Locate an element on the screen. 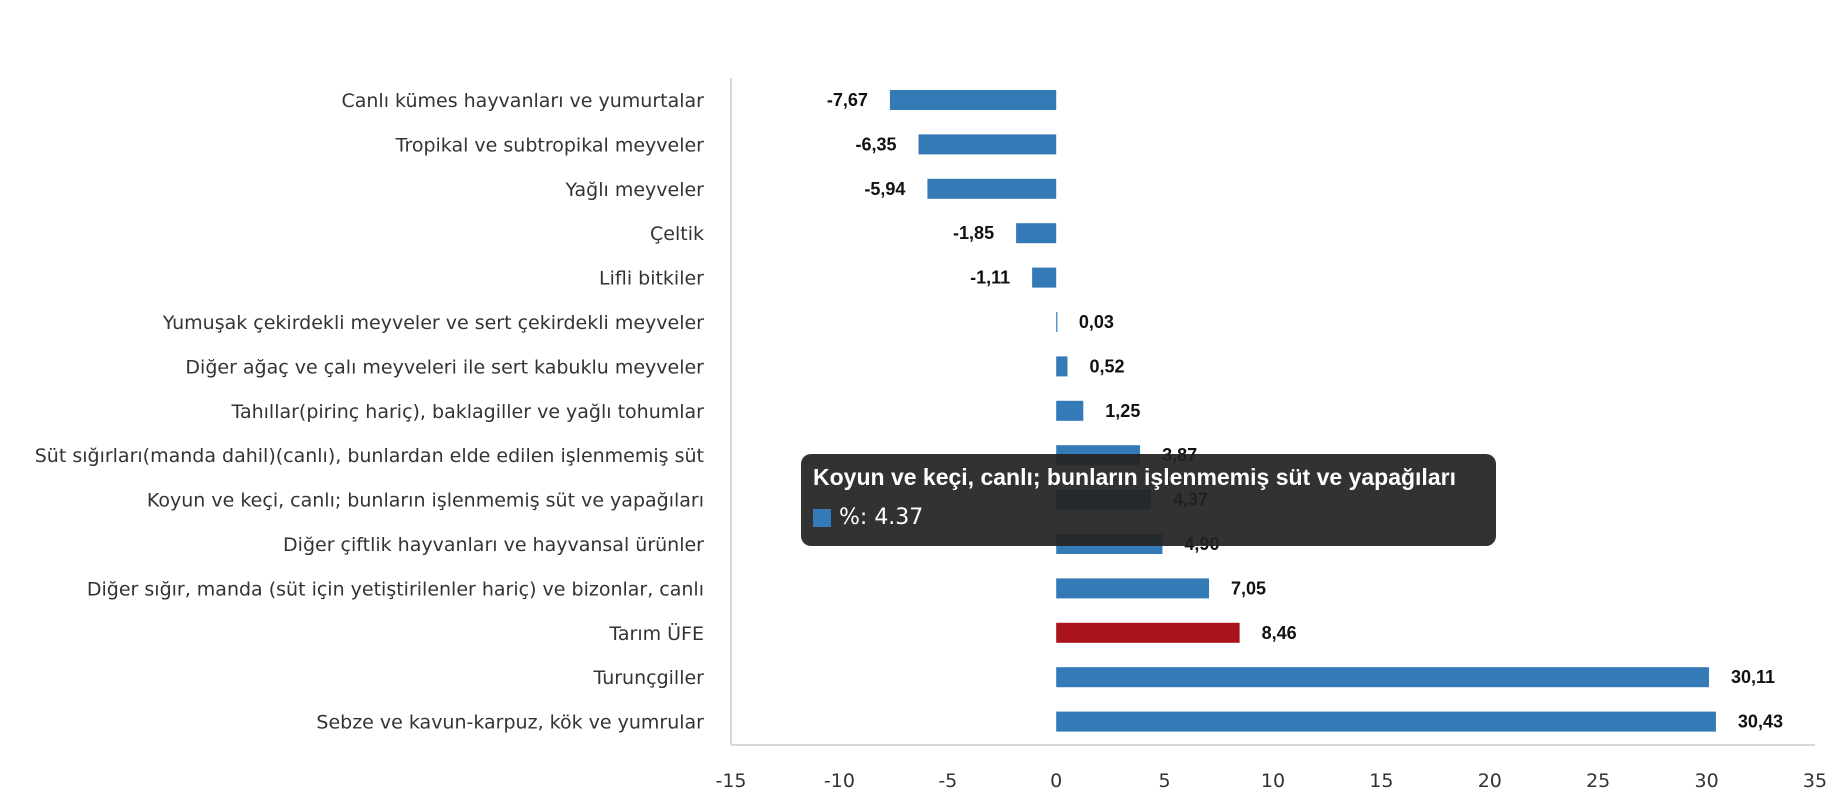 Image resolution: width=1830 pixels, height=800 pixels. x-tick-label: 0 is located at coordinates (1056, 781).